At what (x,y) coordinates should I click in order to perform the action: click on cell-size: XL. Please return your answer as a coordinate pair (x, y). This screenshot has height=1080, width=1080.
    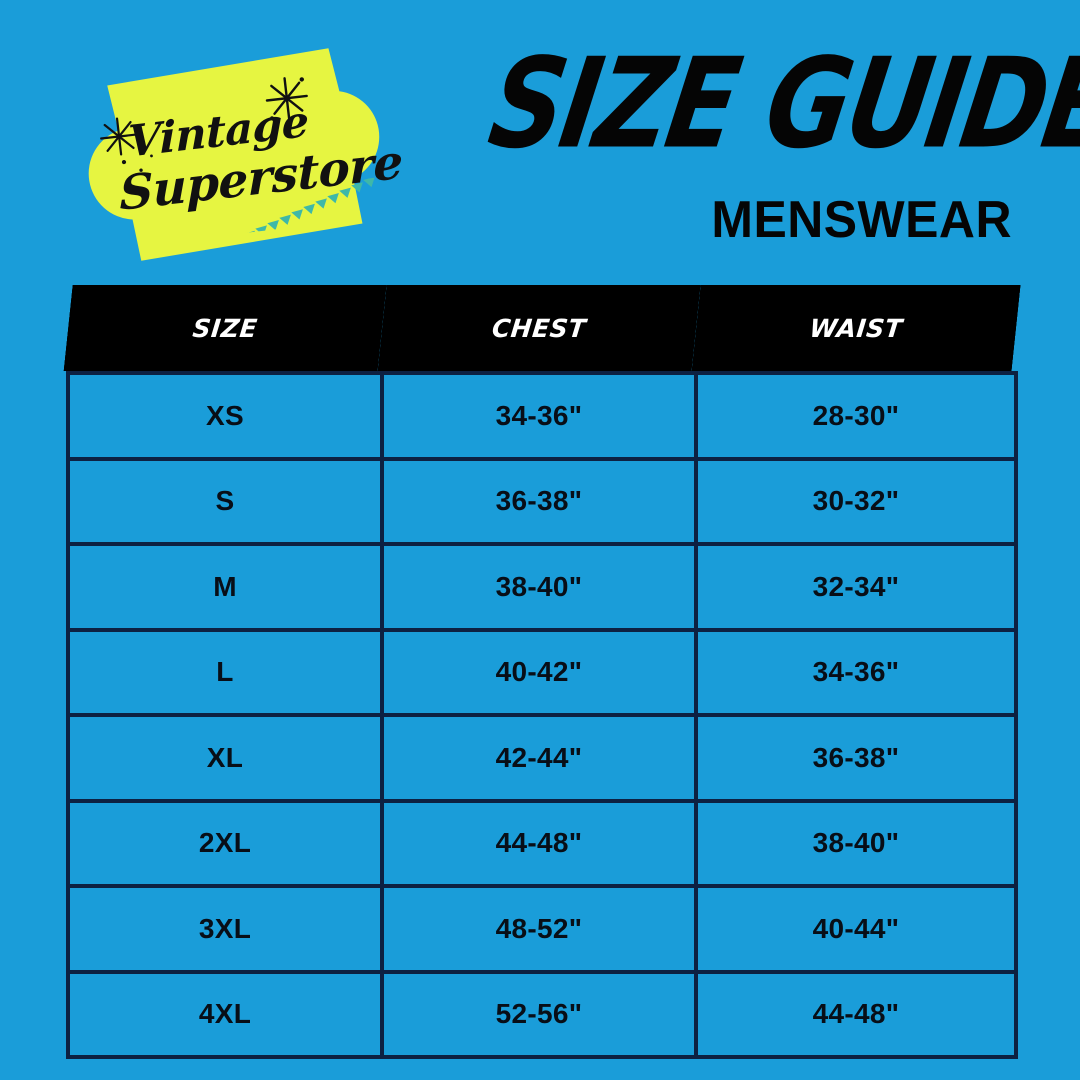
    Looking at the image, I should click on (225, 759).